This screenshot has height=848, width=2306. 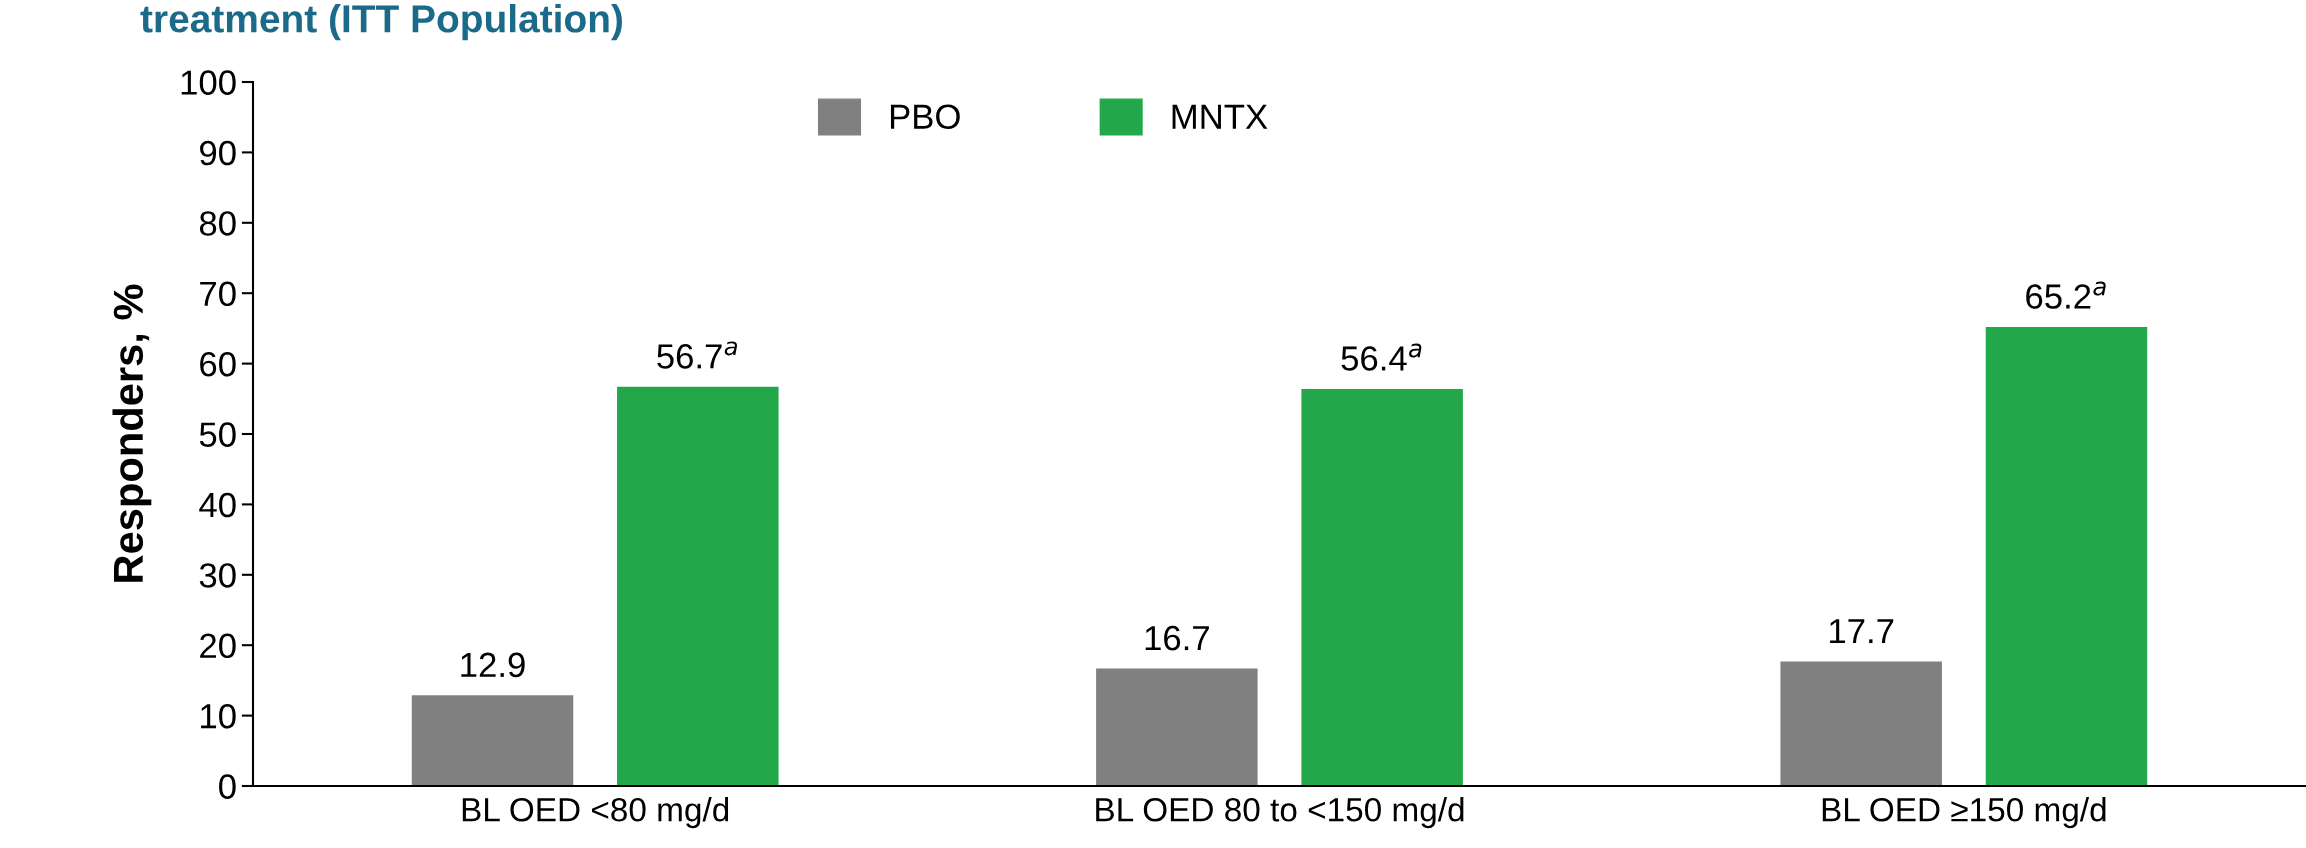 What do you see at coordinates (1177, 638) in the screenshot?
I see `data-label: 16.7` at bounding box center [1177, 638].